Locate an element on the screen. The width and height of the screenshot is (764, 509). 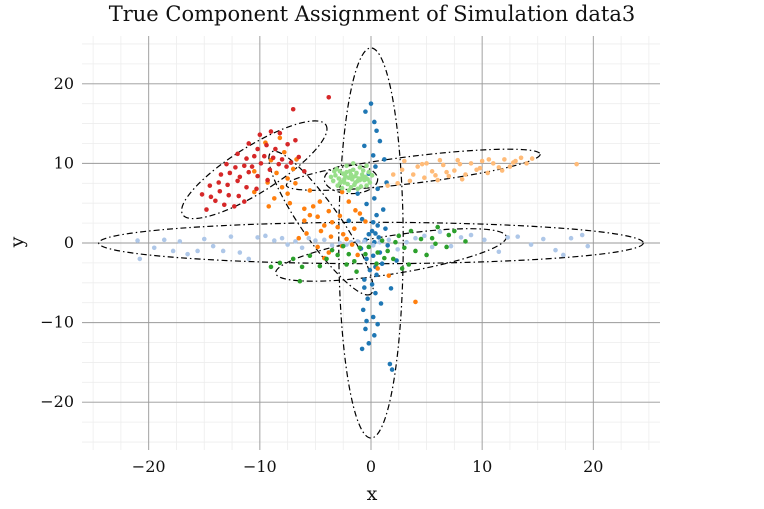
y-tick-label: 0 is located at coordinates (69, 242).